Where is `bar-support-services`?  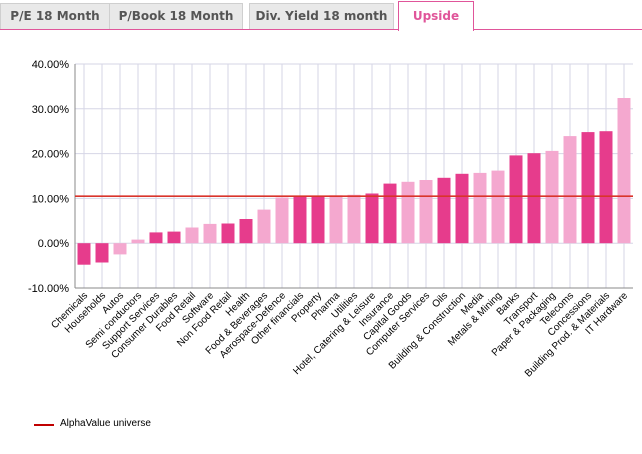
bar-support-services is located at coordinates (156, 238).